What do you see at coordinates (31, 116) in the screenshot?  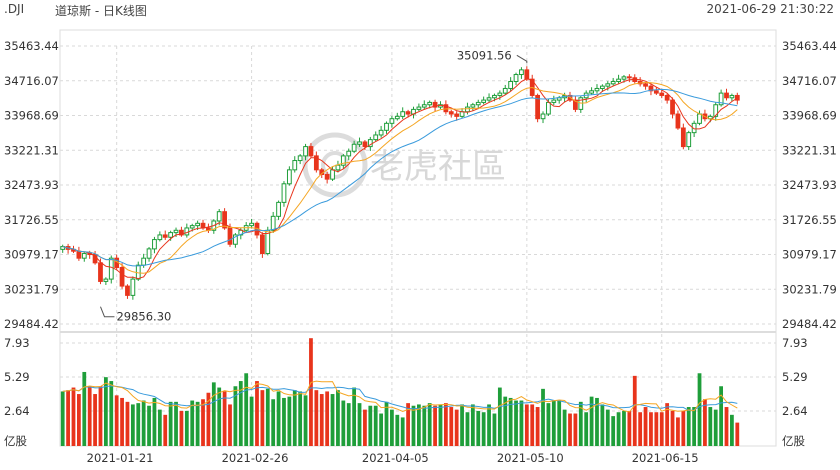 I see `price-tick-left: 33968.69` at bounding box center [31, 116].